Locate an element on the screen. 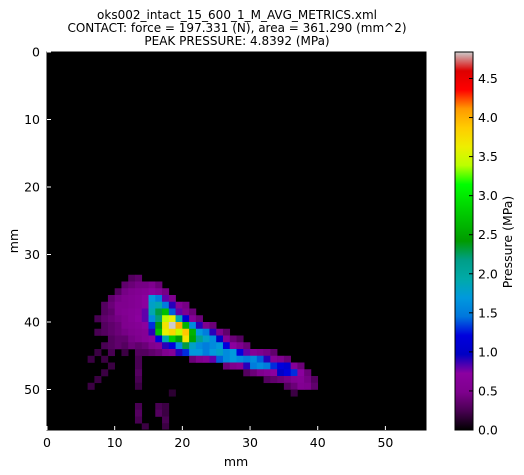 This screenshot has height=475, width=524. x-tick-label: 20 is located at coordinates (182, 442).